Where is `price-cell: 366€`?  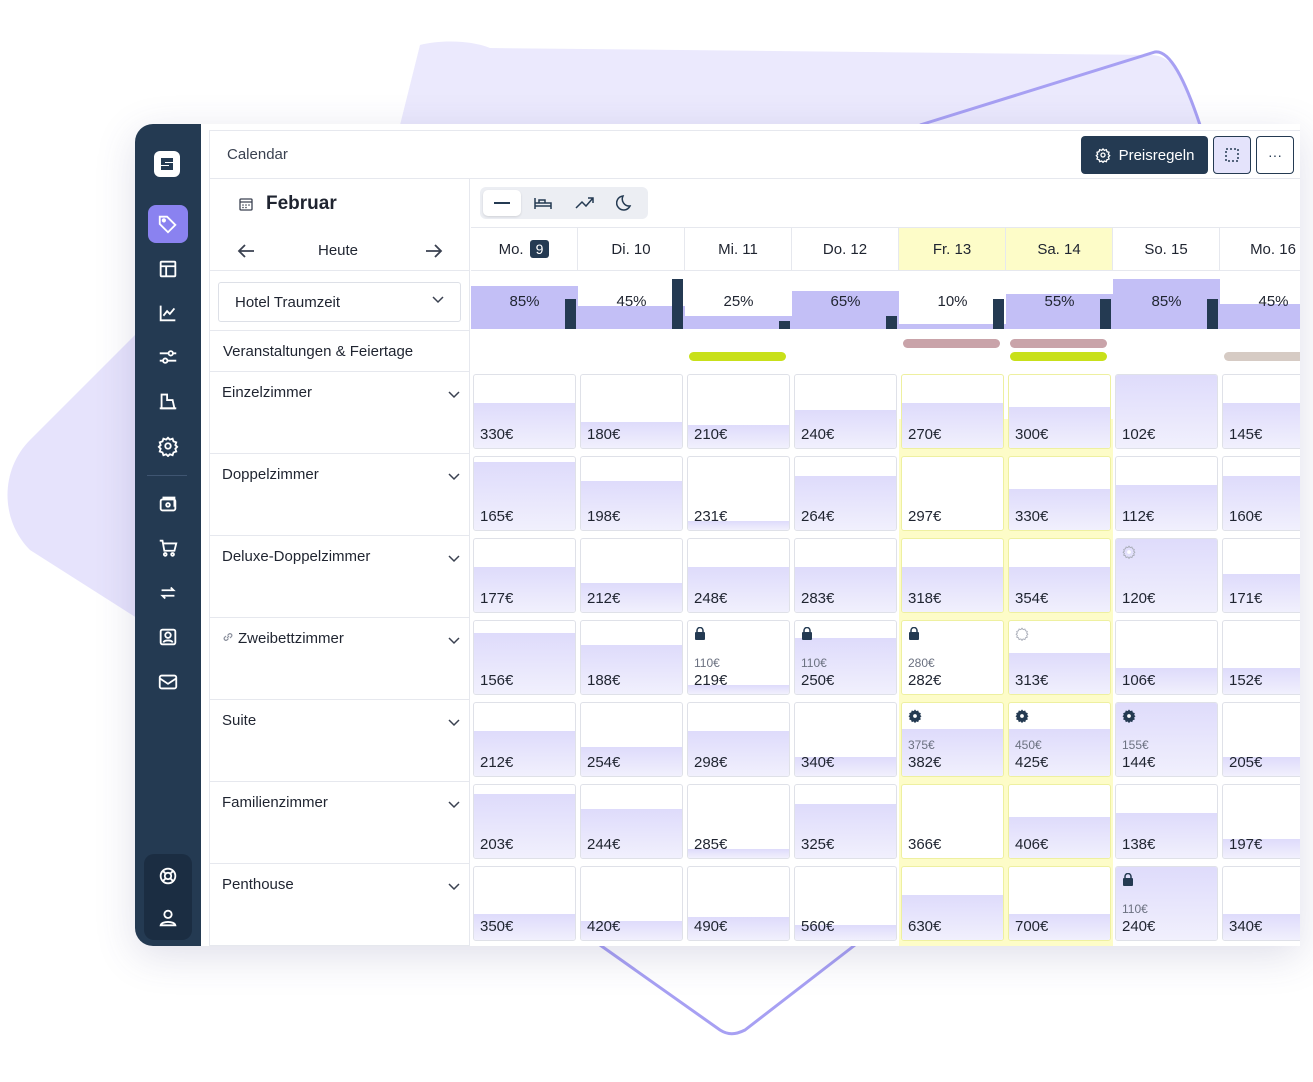 price-cell: 366€ is located at coordinates (952, 821).